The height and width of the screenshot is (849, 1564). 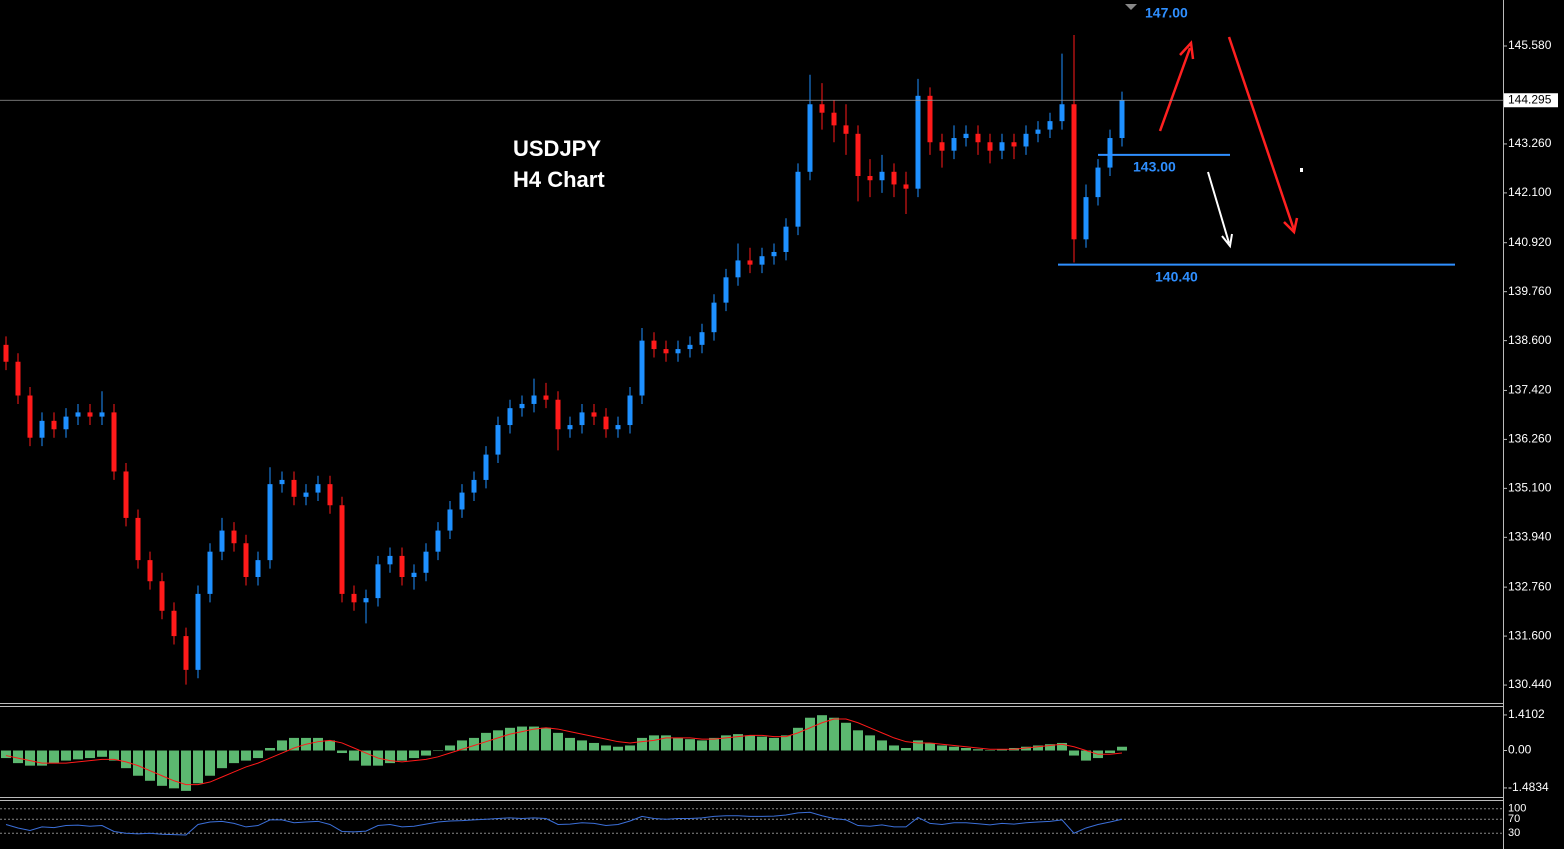 I want to click on y-tick-label: 145.580, so click(x=1530, y=45).